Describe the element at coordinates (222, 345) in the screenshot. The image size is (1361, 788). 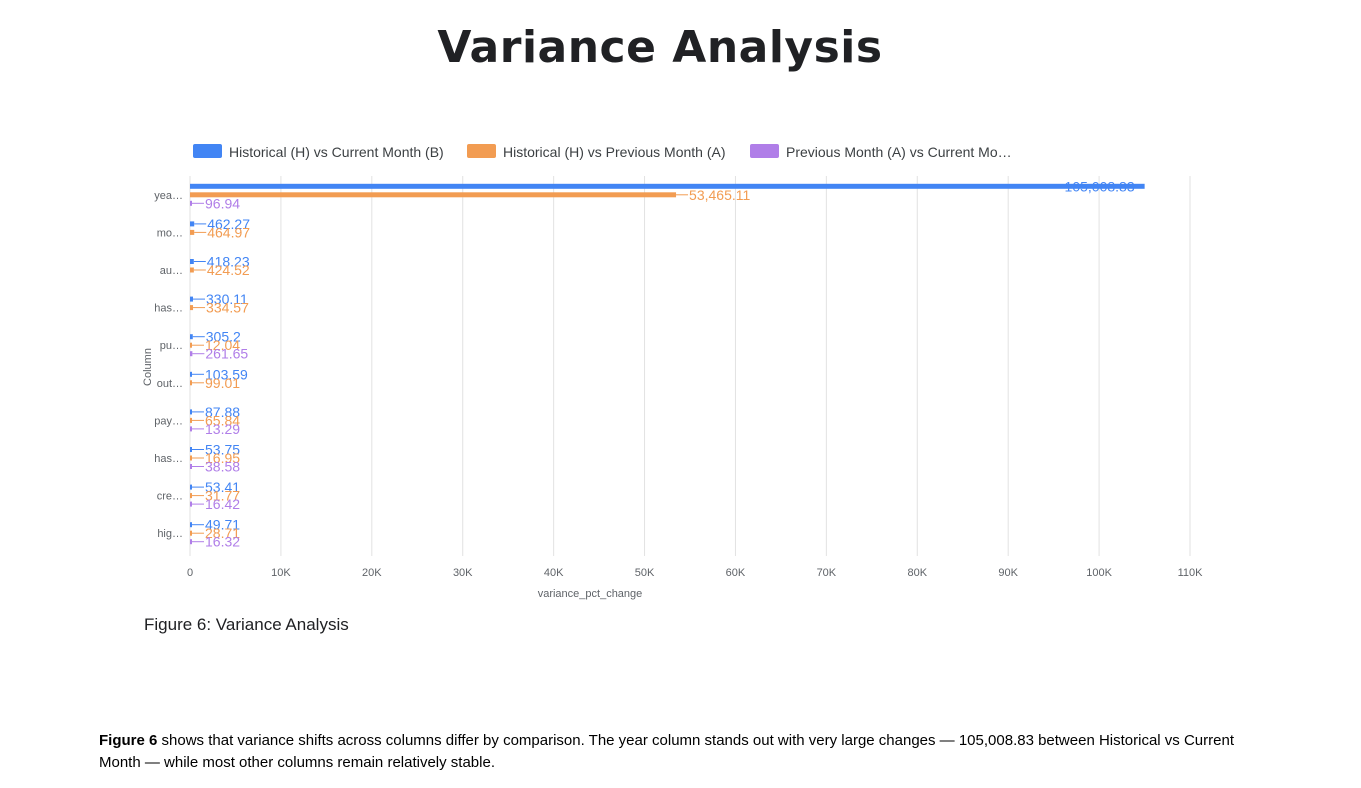
I see `data-label: 12.04` at that location.